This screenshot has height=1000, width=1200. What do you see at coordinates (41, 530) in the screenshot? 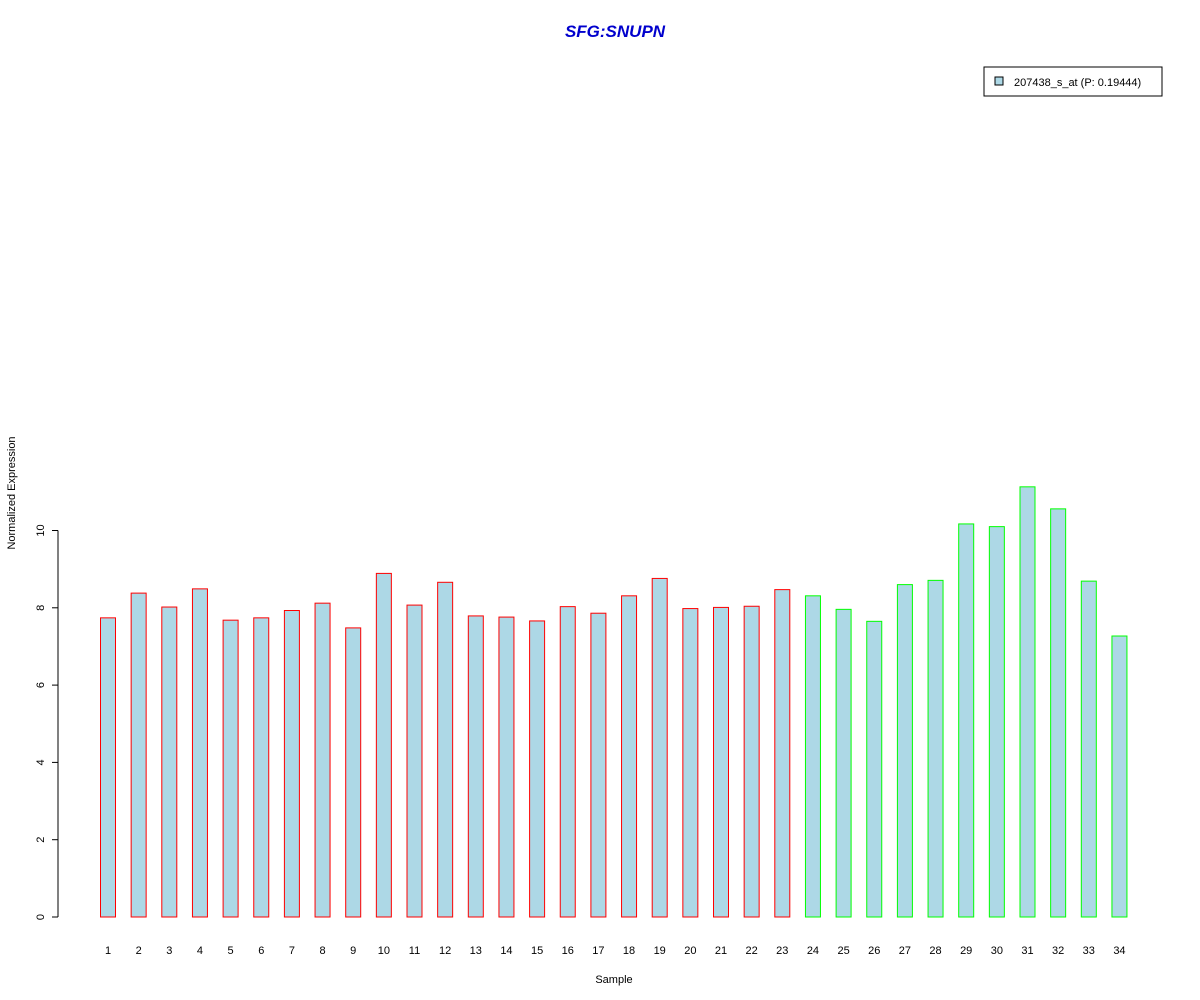
I see `y-tick-label: 10` at bounding box center [41, 530].